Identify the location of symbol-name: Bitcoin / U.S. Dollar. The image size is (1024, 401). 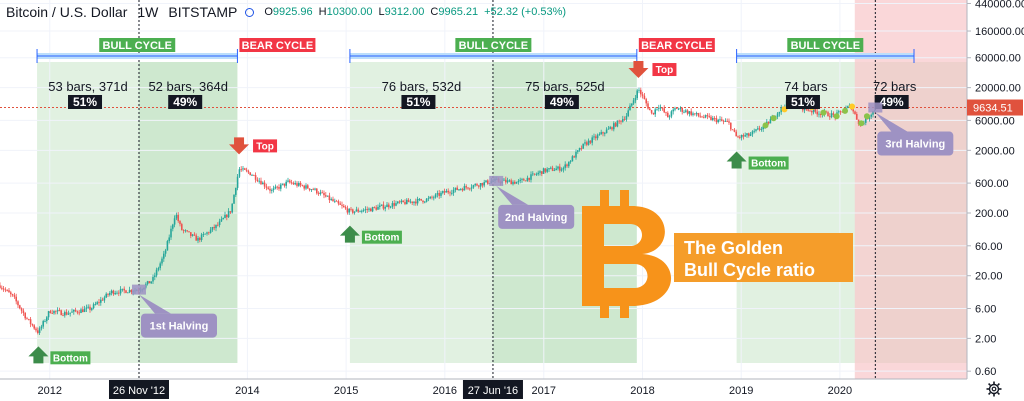
(67, 12).